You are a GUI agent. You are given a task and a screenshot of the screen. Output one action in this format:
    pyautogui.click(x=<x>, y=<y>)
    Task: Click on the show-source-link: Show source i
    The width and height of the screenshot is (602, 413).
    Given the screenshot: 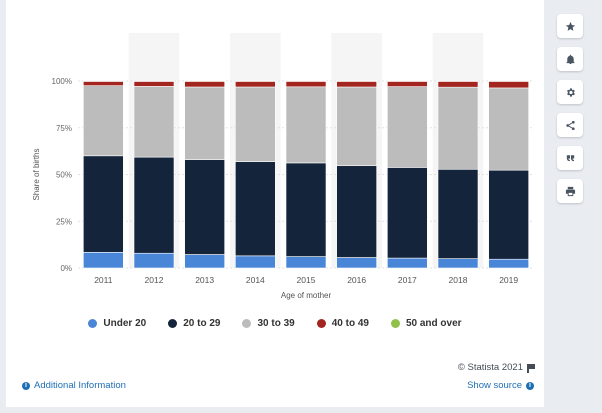 What is the action you would take?
    pyautogui.click(x=500, y=385)
    